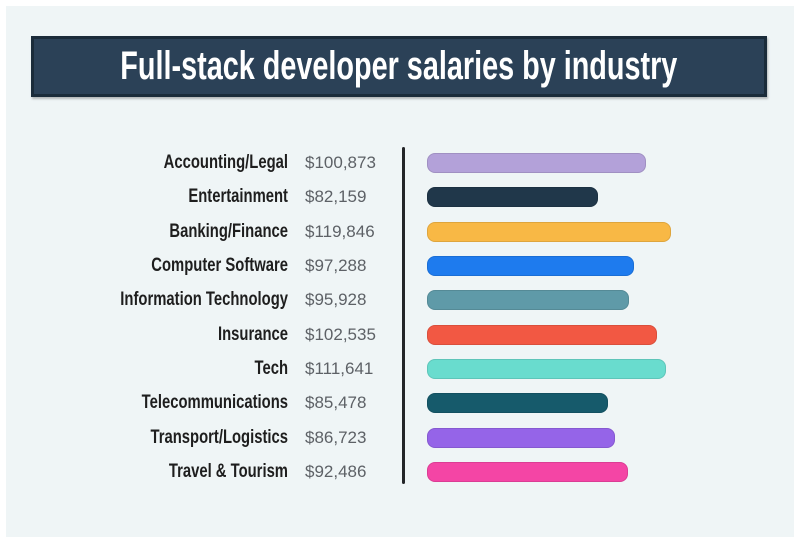  What do you see at coordinates (271, 369) in the screenshot?
I see `row-label: Tech` at bounding box center [271, 369].